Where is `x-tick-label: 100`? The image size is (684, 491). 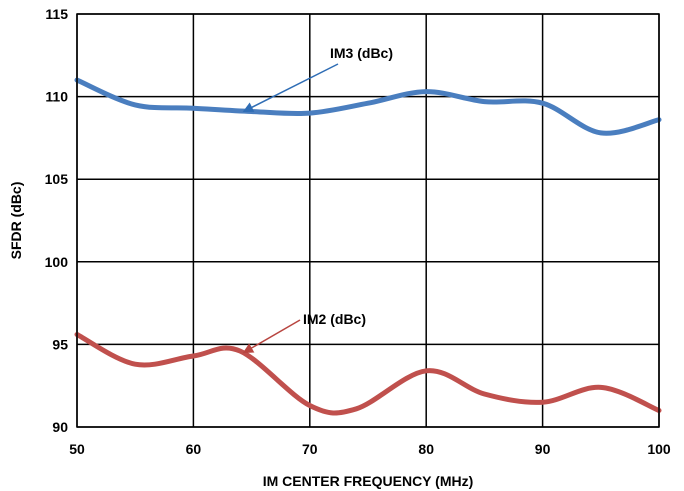 x-tick-label: 100 is located at coordinates (659, 449).